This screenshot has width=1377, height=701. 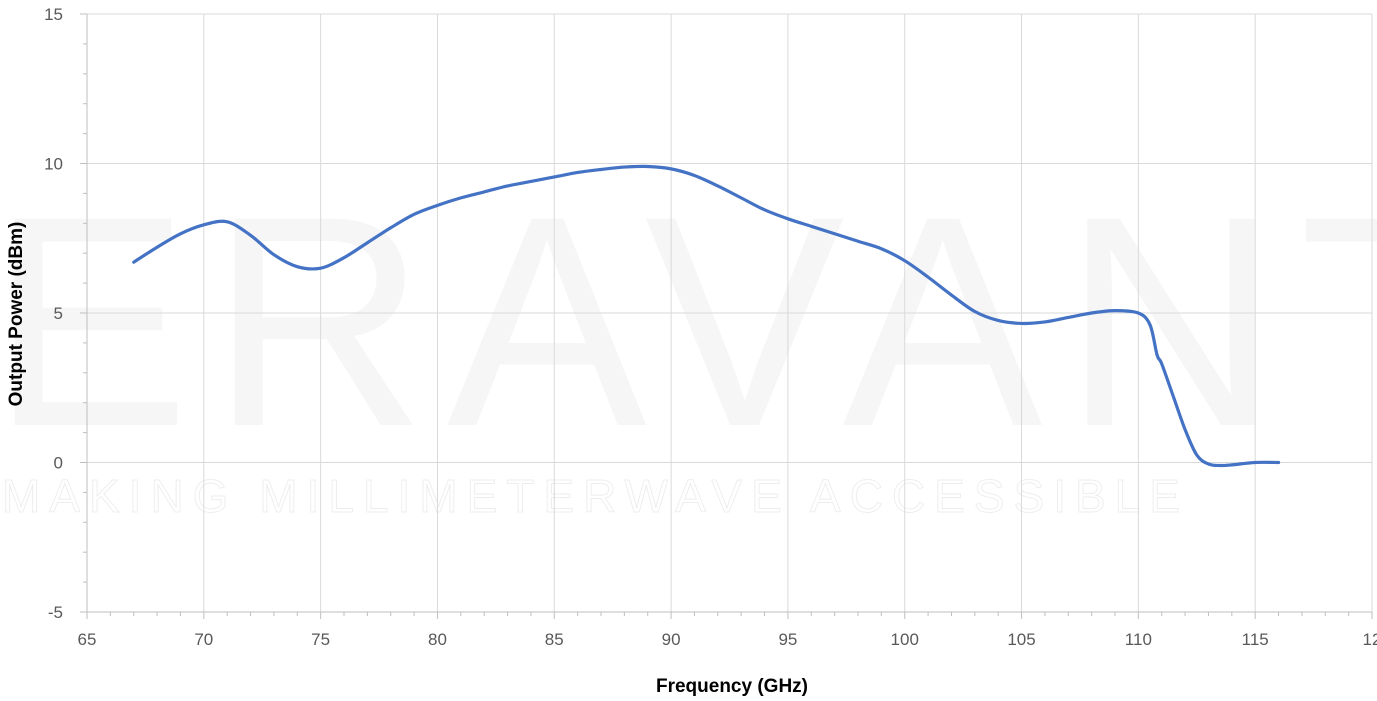 I want to click on x-tick-label: 90, so click(x=671, y=639).